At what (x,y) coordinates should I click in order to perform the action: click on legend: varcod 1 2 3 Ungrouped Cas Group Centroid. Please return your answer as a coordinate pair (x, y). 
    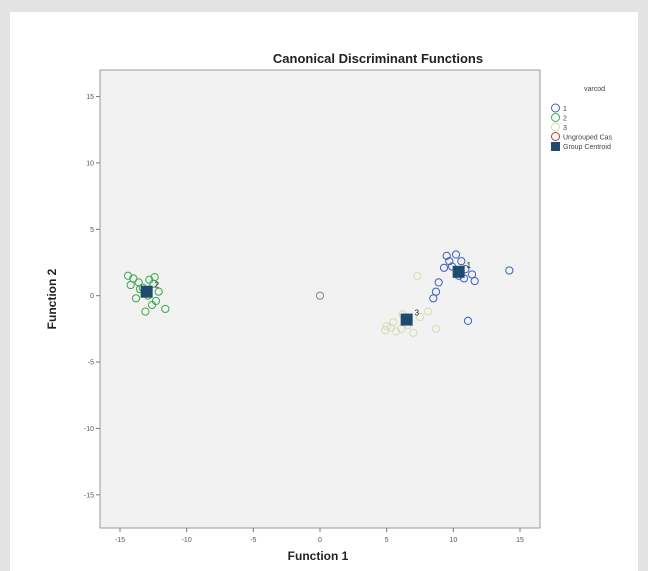
    Looking at the image, I should click on (582, 118).